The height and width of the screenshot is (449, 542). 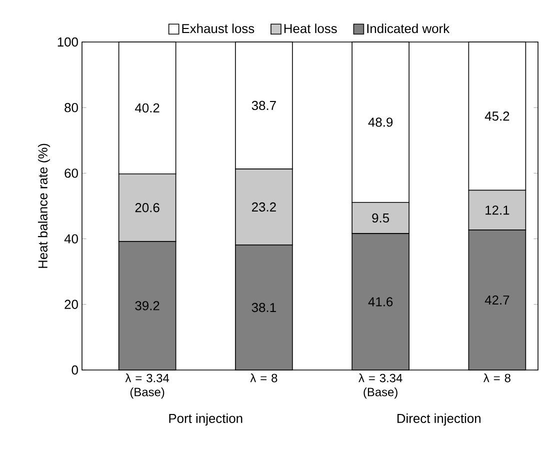 I want to click on y-tick-label: 80, so click(x=71, y=107).